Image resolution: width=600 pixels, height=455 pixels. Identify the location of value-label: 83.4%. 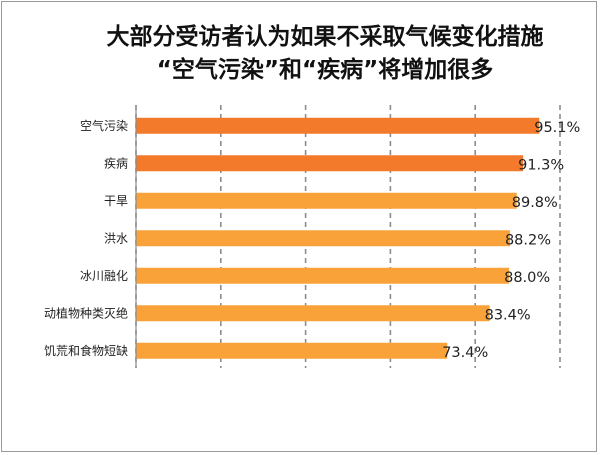
(508, 315).